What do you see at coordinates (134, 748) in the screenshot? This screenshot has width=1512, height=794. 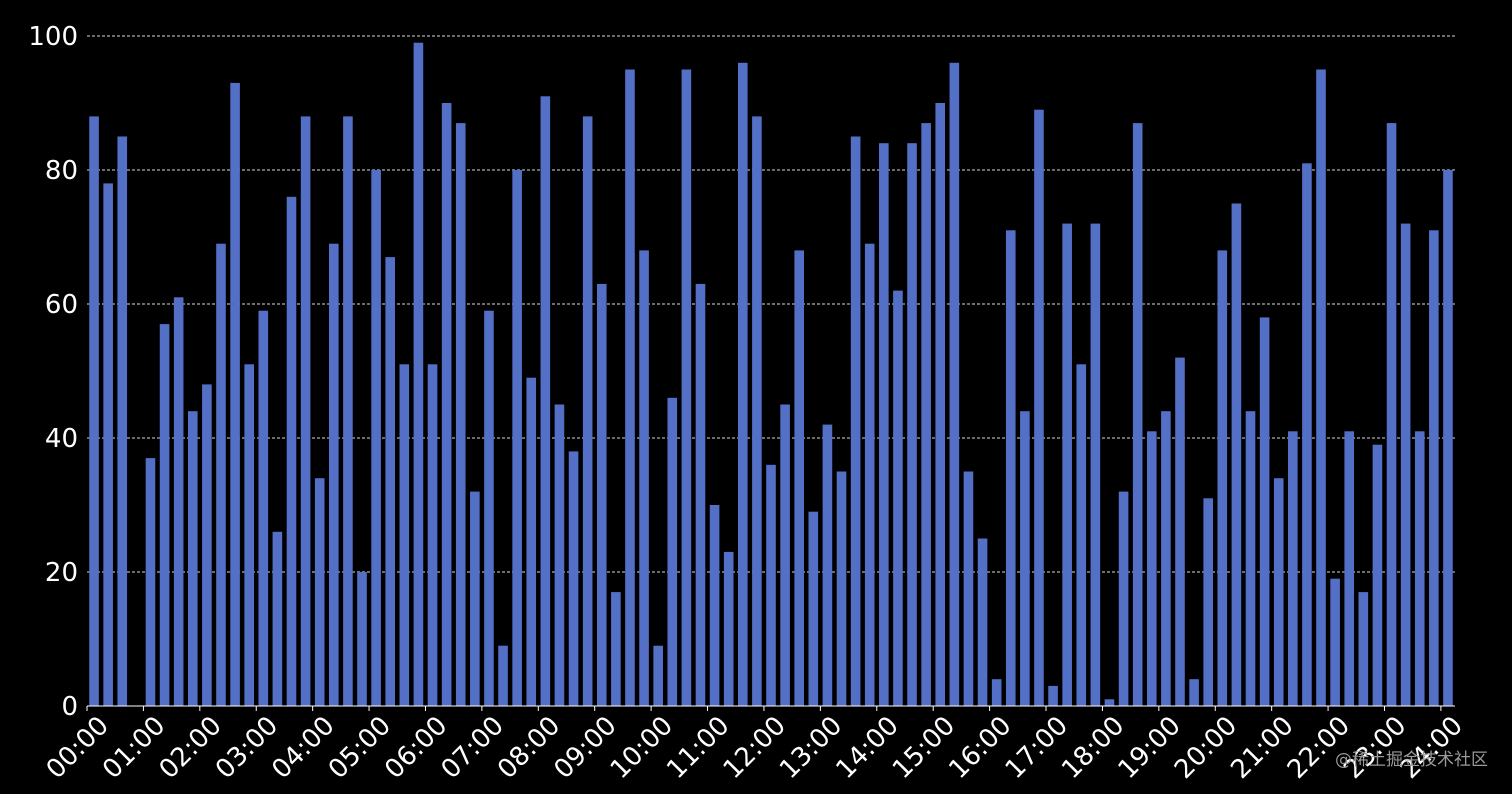 I see `x-tick-label: 01:00` at bounding box center [134, 748].